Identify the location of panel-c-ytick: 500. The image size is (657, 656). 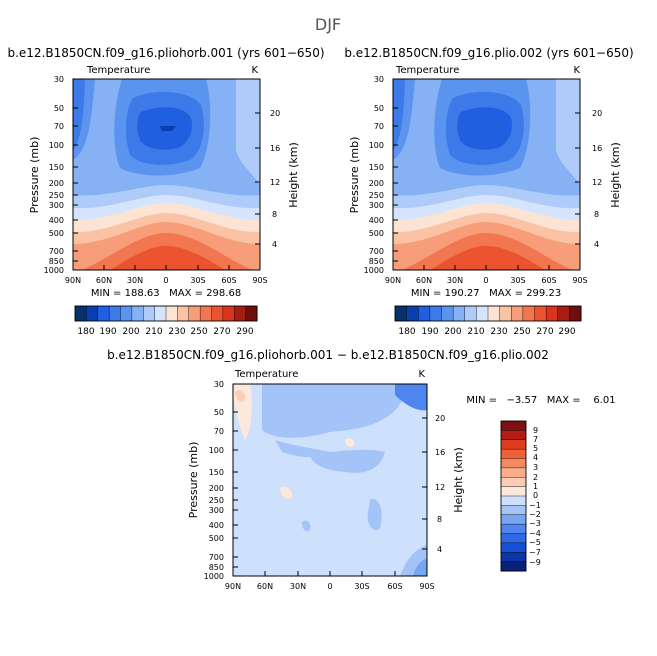
(216, 538).